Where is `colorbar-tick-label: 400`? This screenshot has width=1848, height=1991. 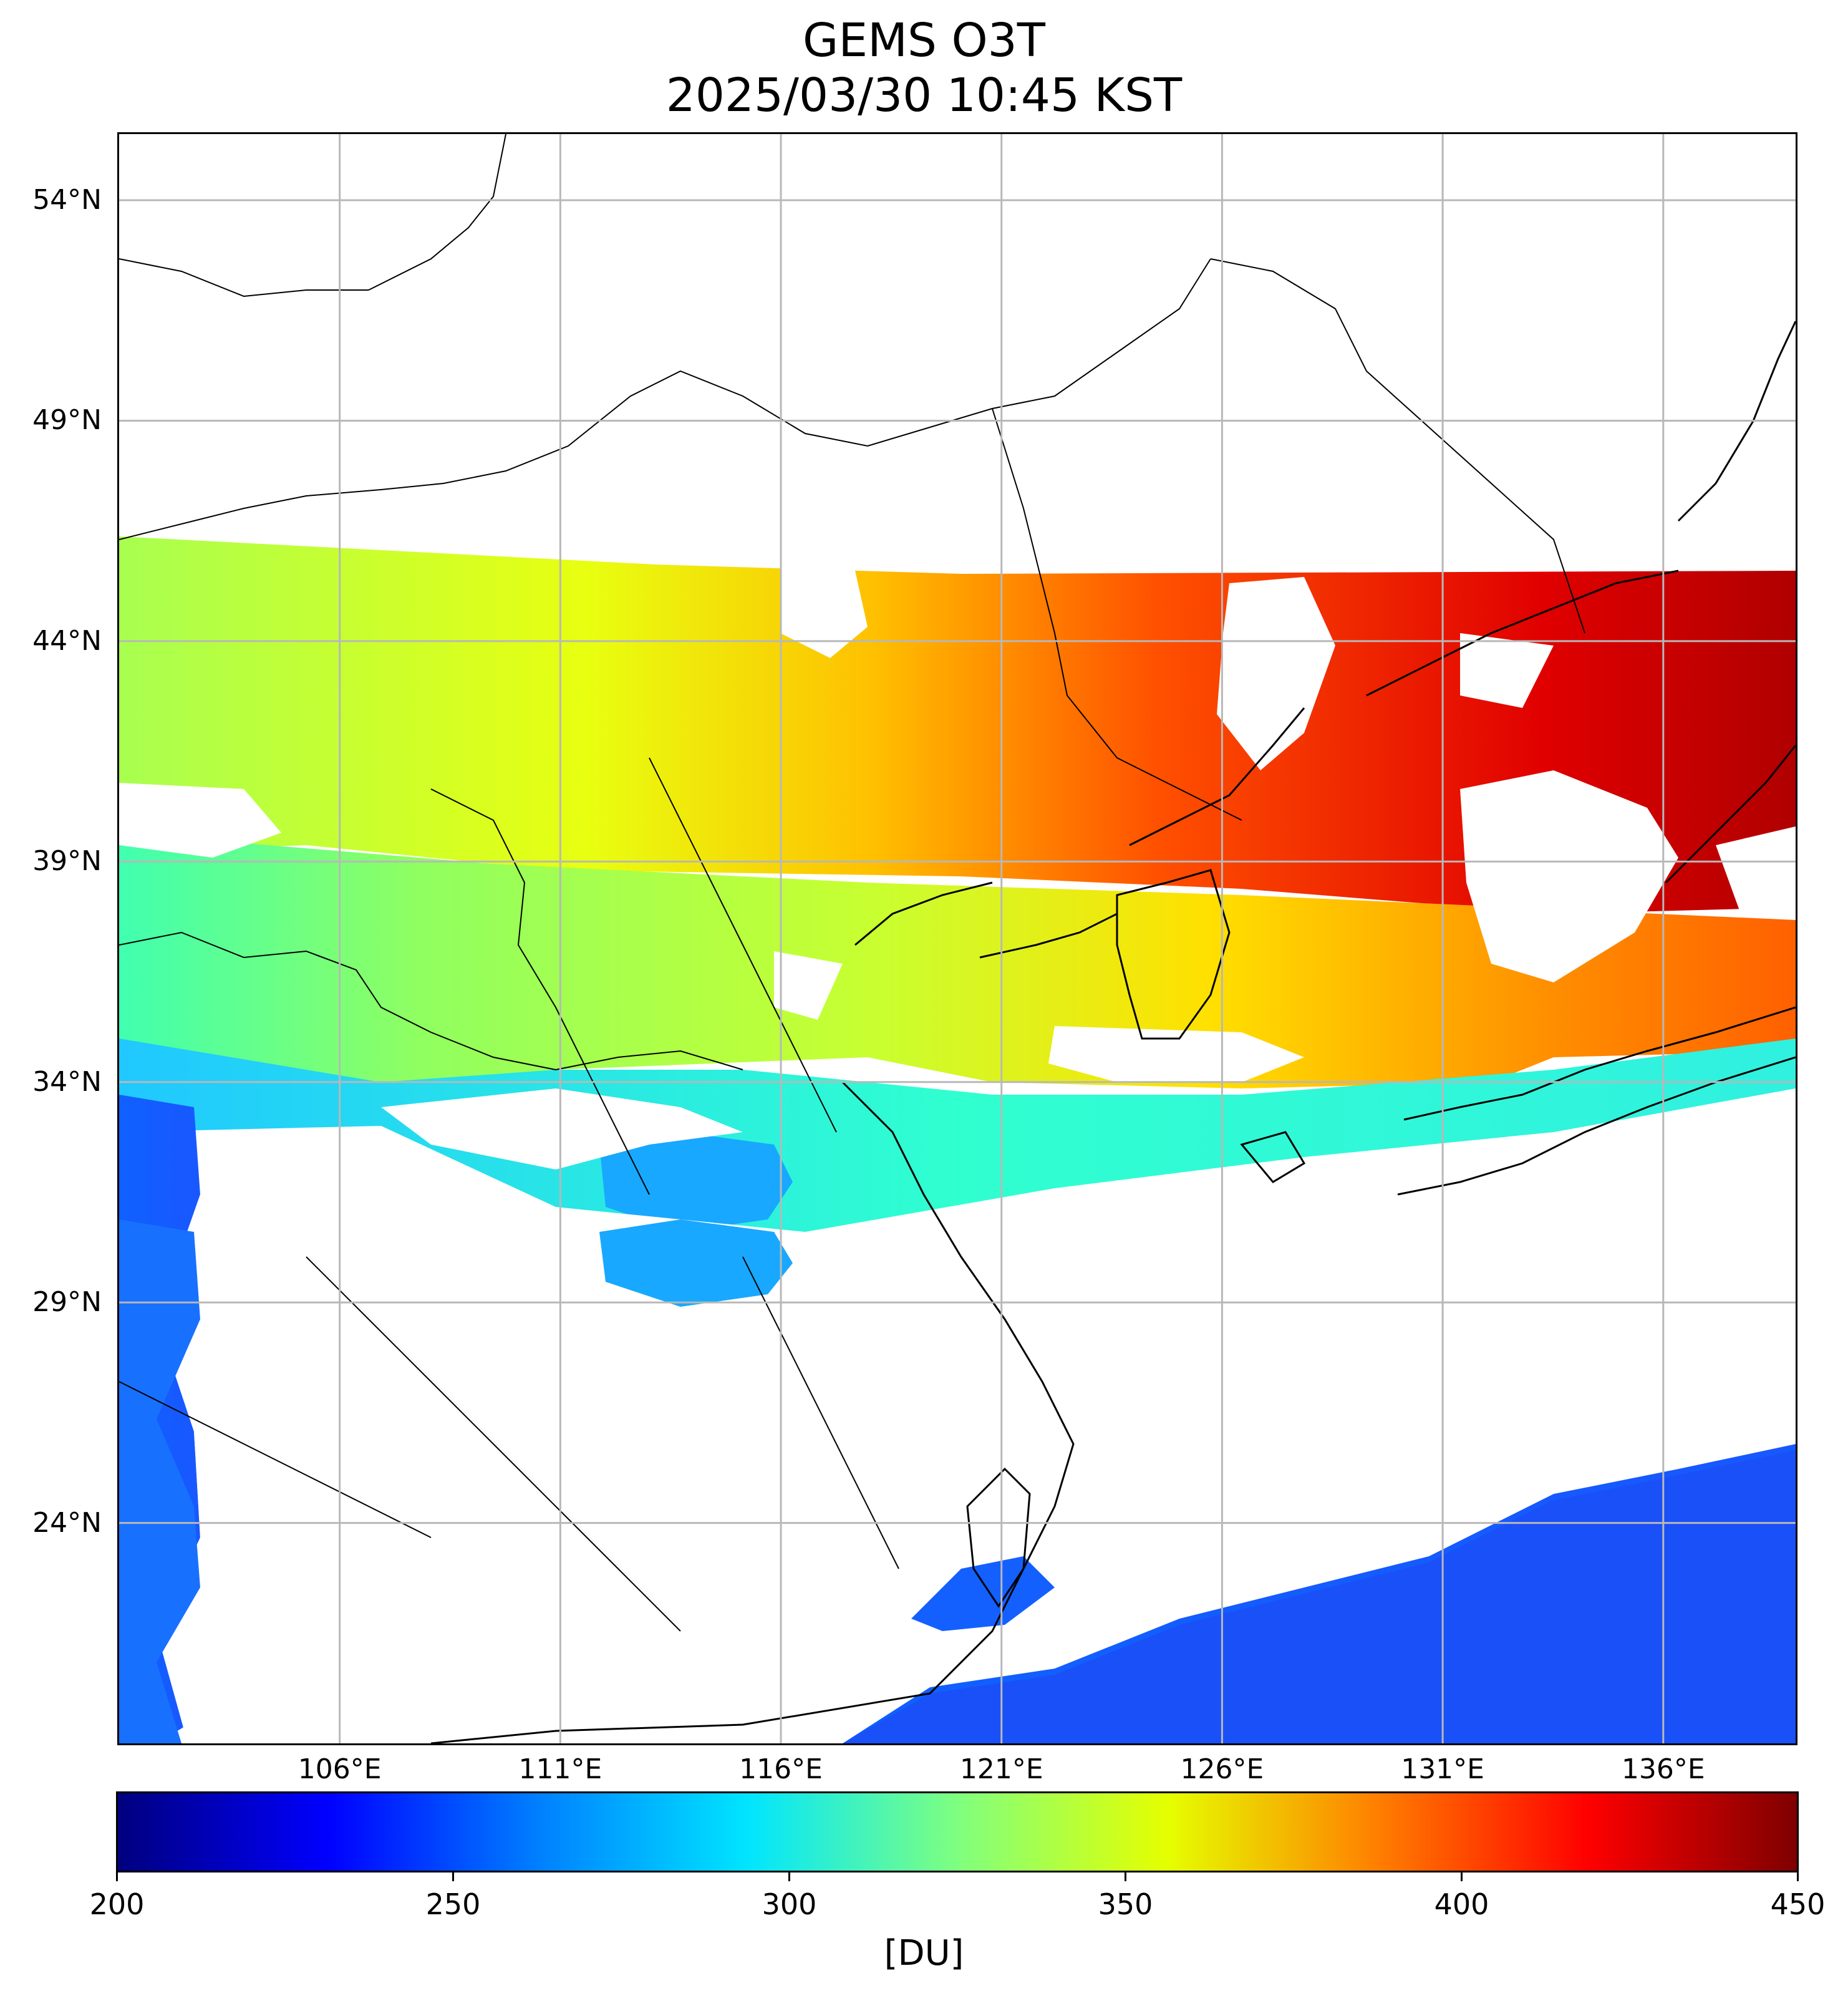 colorbar-tick-label: 400 is located at coordinates (1461, 1904).